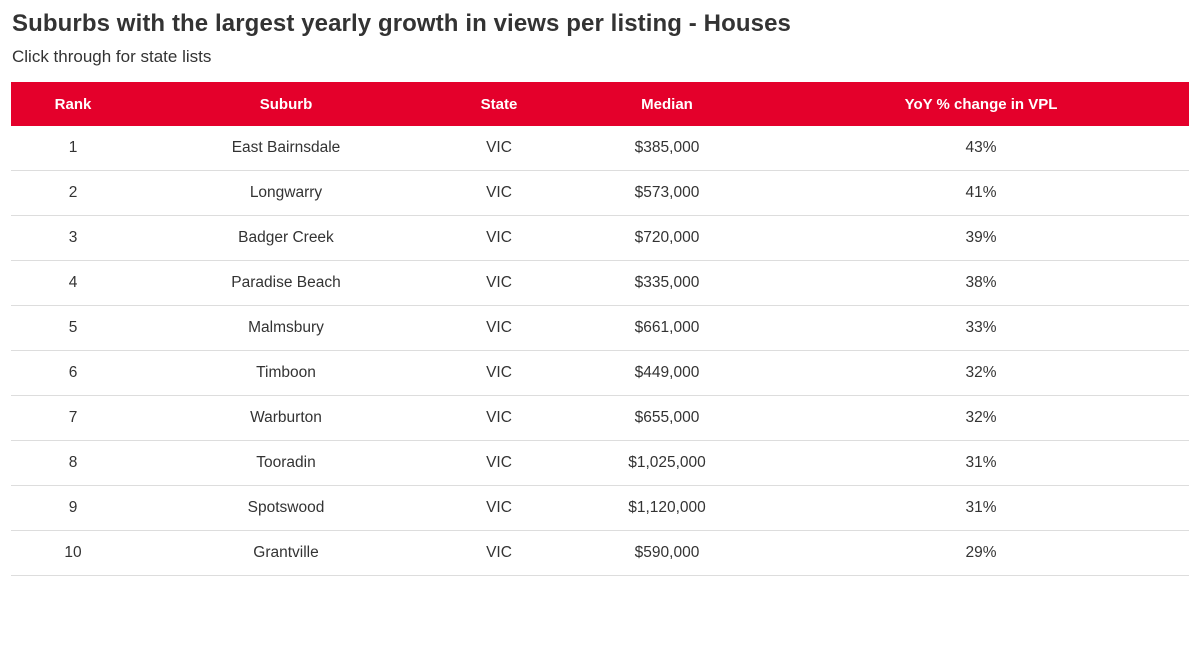 The width and height of the screenshot is (1200, 666). What do you see at coordinates (667, 193) in the screenshot?
I see `cell-median: $573,000` at bounding box center [667, 193].